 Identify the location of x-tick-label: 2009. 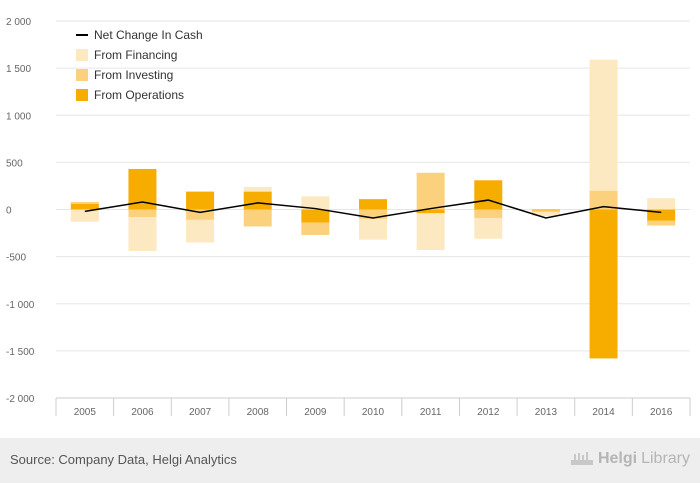
(315, 412).